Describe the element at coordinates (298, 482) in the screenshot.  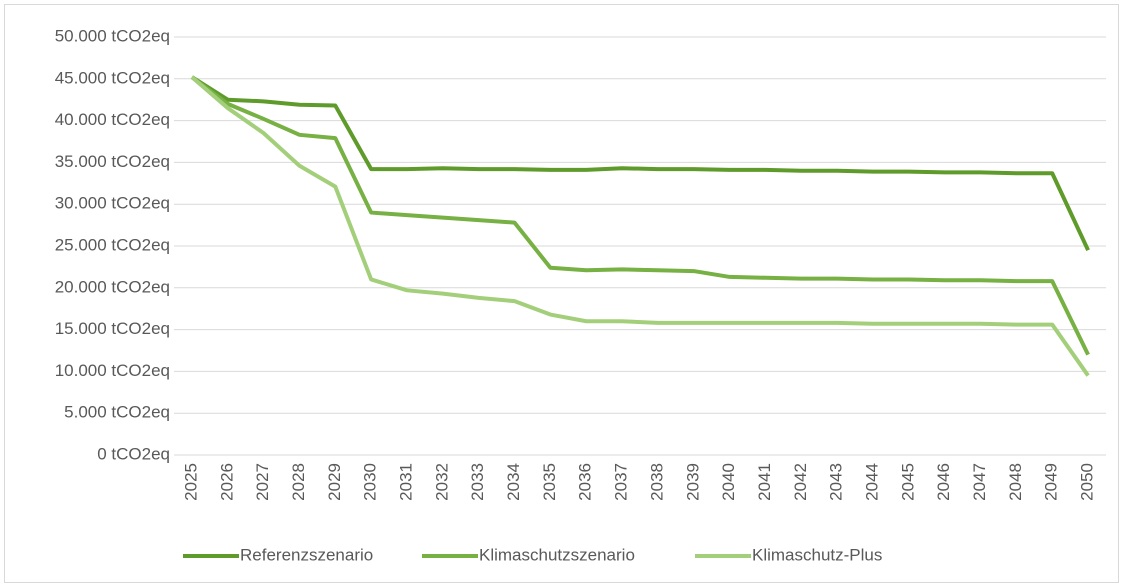
I see `x-tick-label: 2028` at that location.